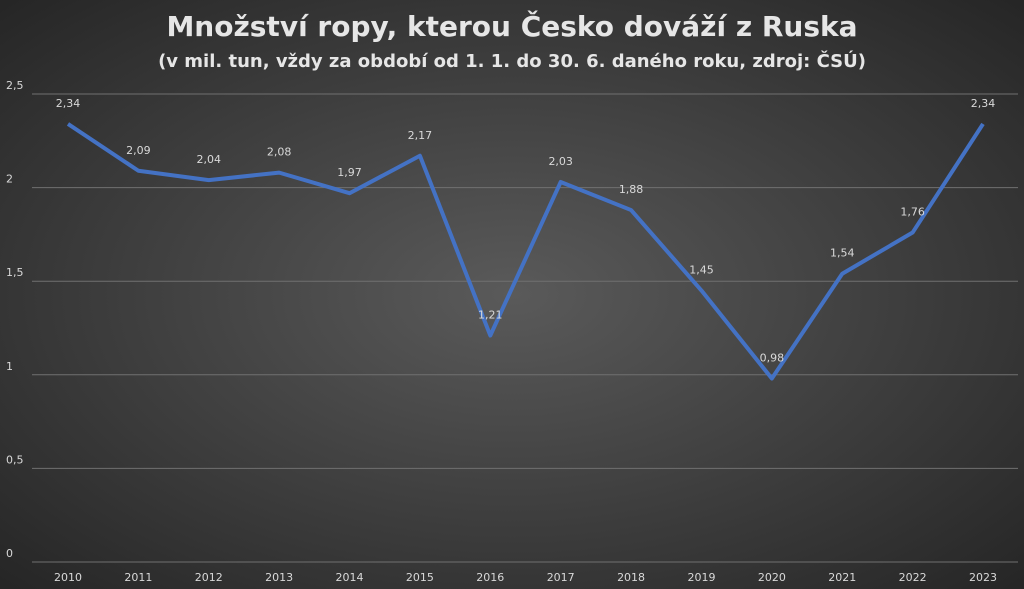 This screenshot has height=589, width=1024. I want to click on data-label: 2,03, so click(560, 161).